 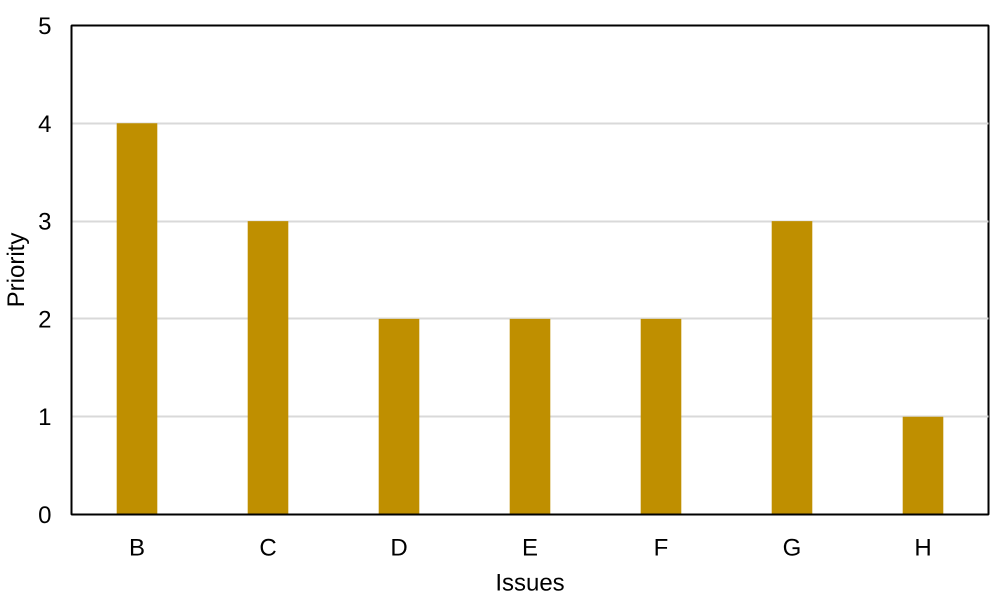 I want to click on x-tick-label: C, so click(x=268, y=548).